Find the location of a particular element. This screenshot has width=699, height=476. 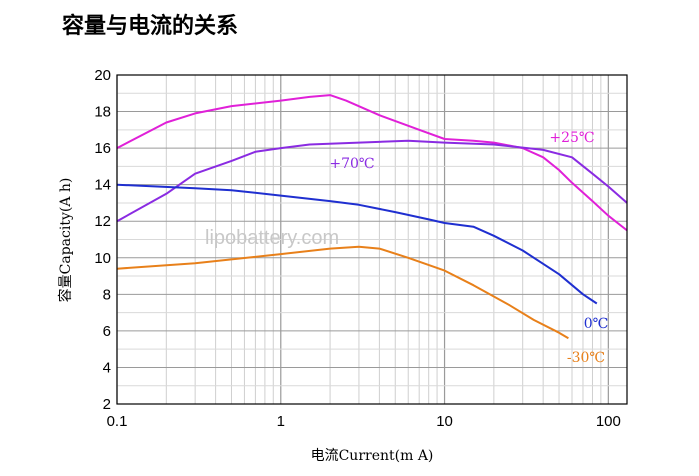

y-tick-label: 14 is located at coordinates (102, 185).